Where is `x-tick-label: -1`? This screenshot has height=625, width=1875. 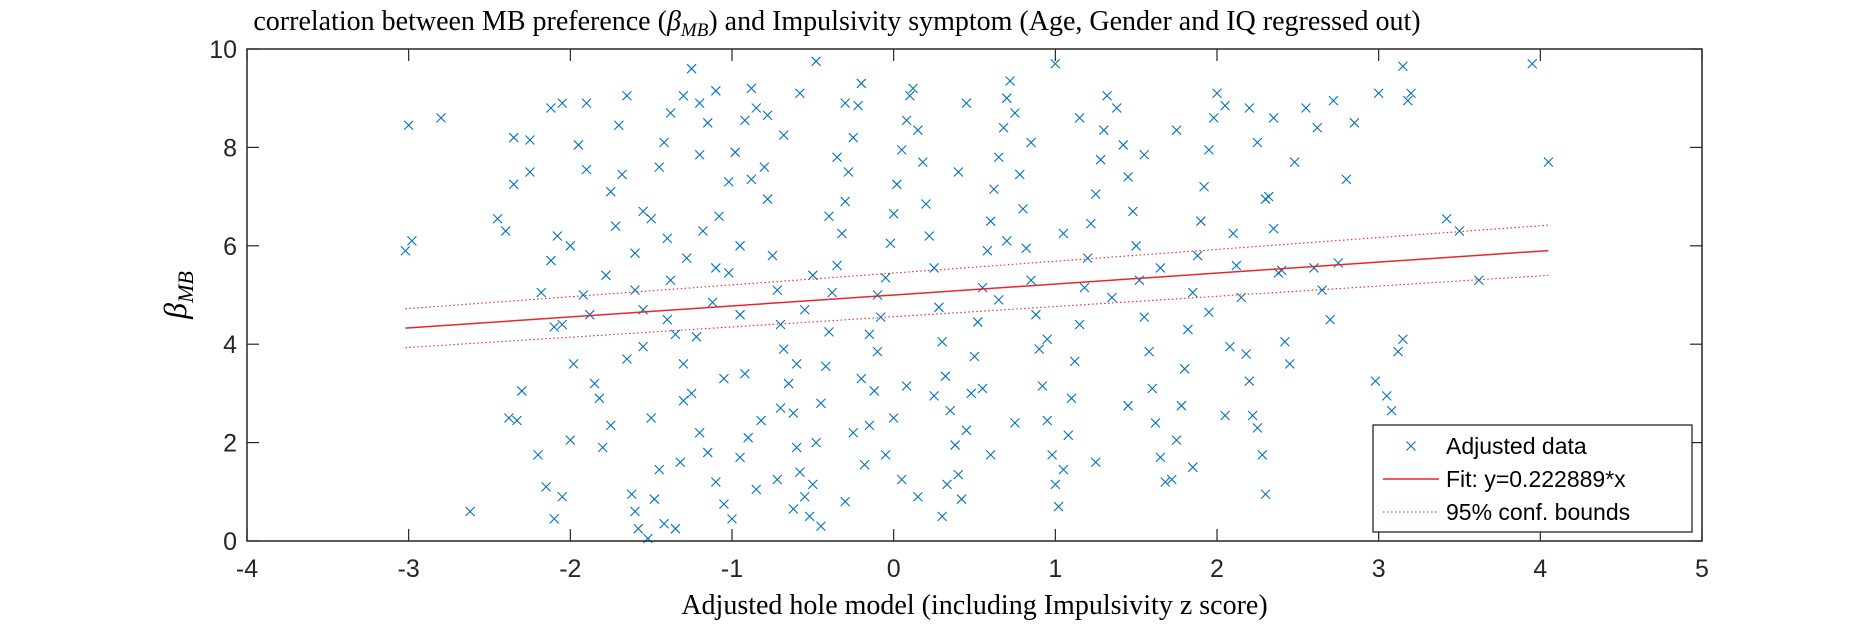
x-tick-label: -1 is located at coordinates (732, 569).